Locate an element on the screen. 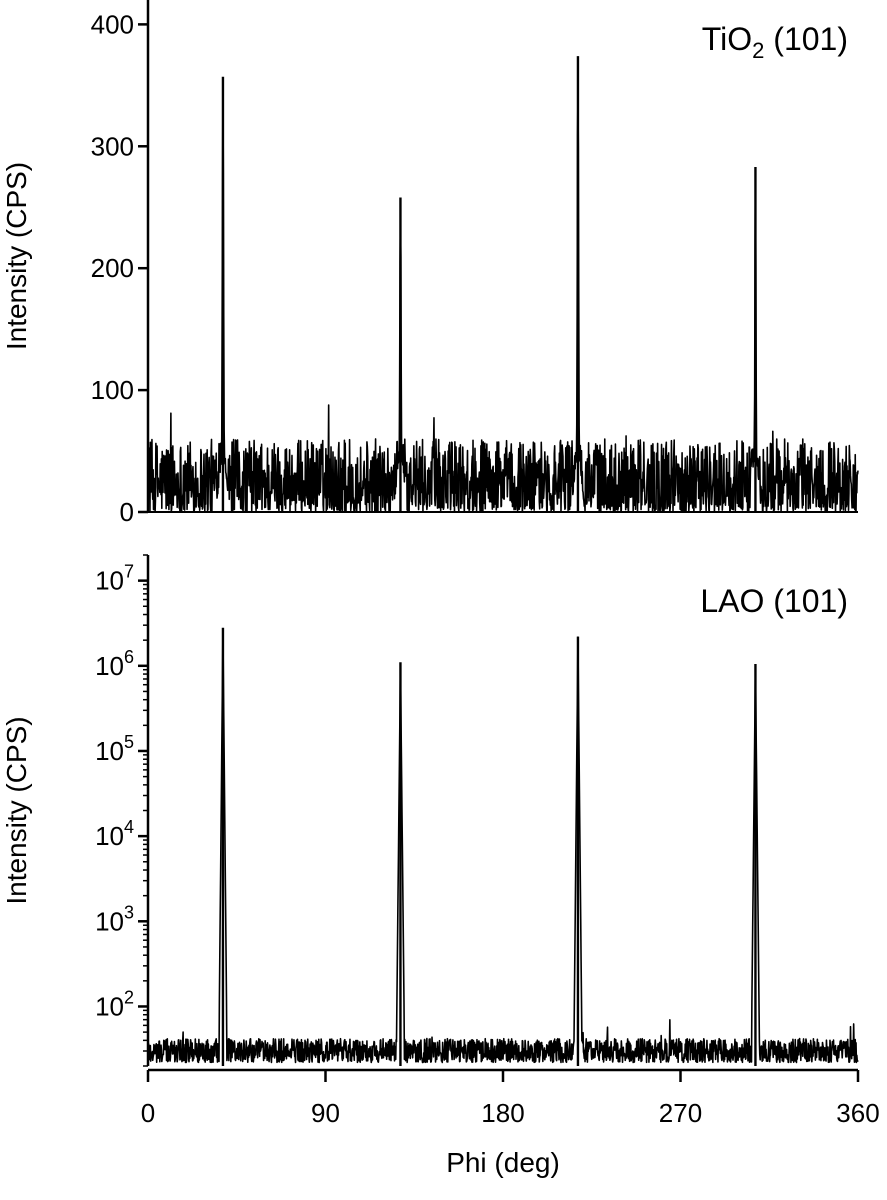 The width and height of the screenshot is (887, 1200). y-tick-label: 100 is located at coordinates (112, 390).